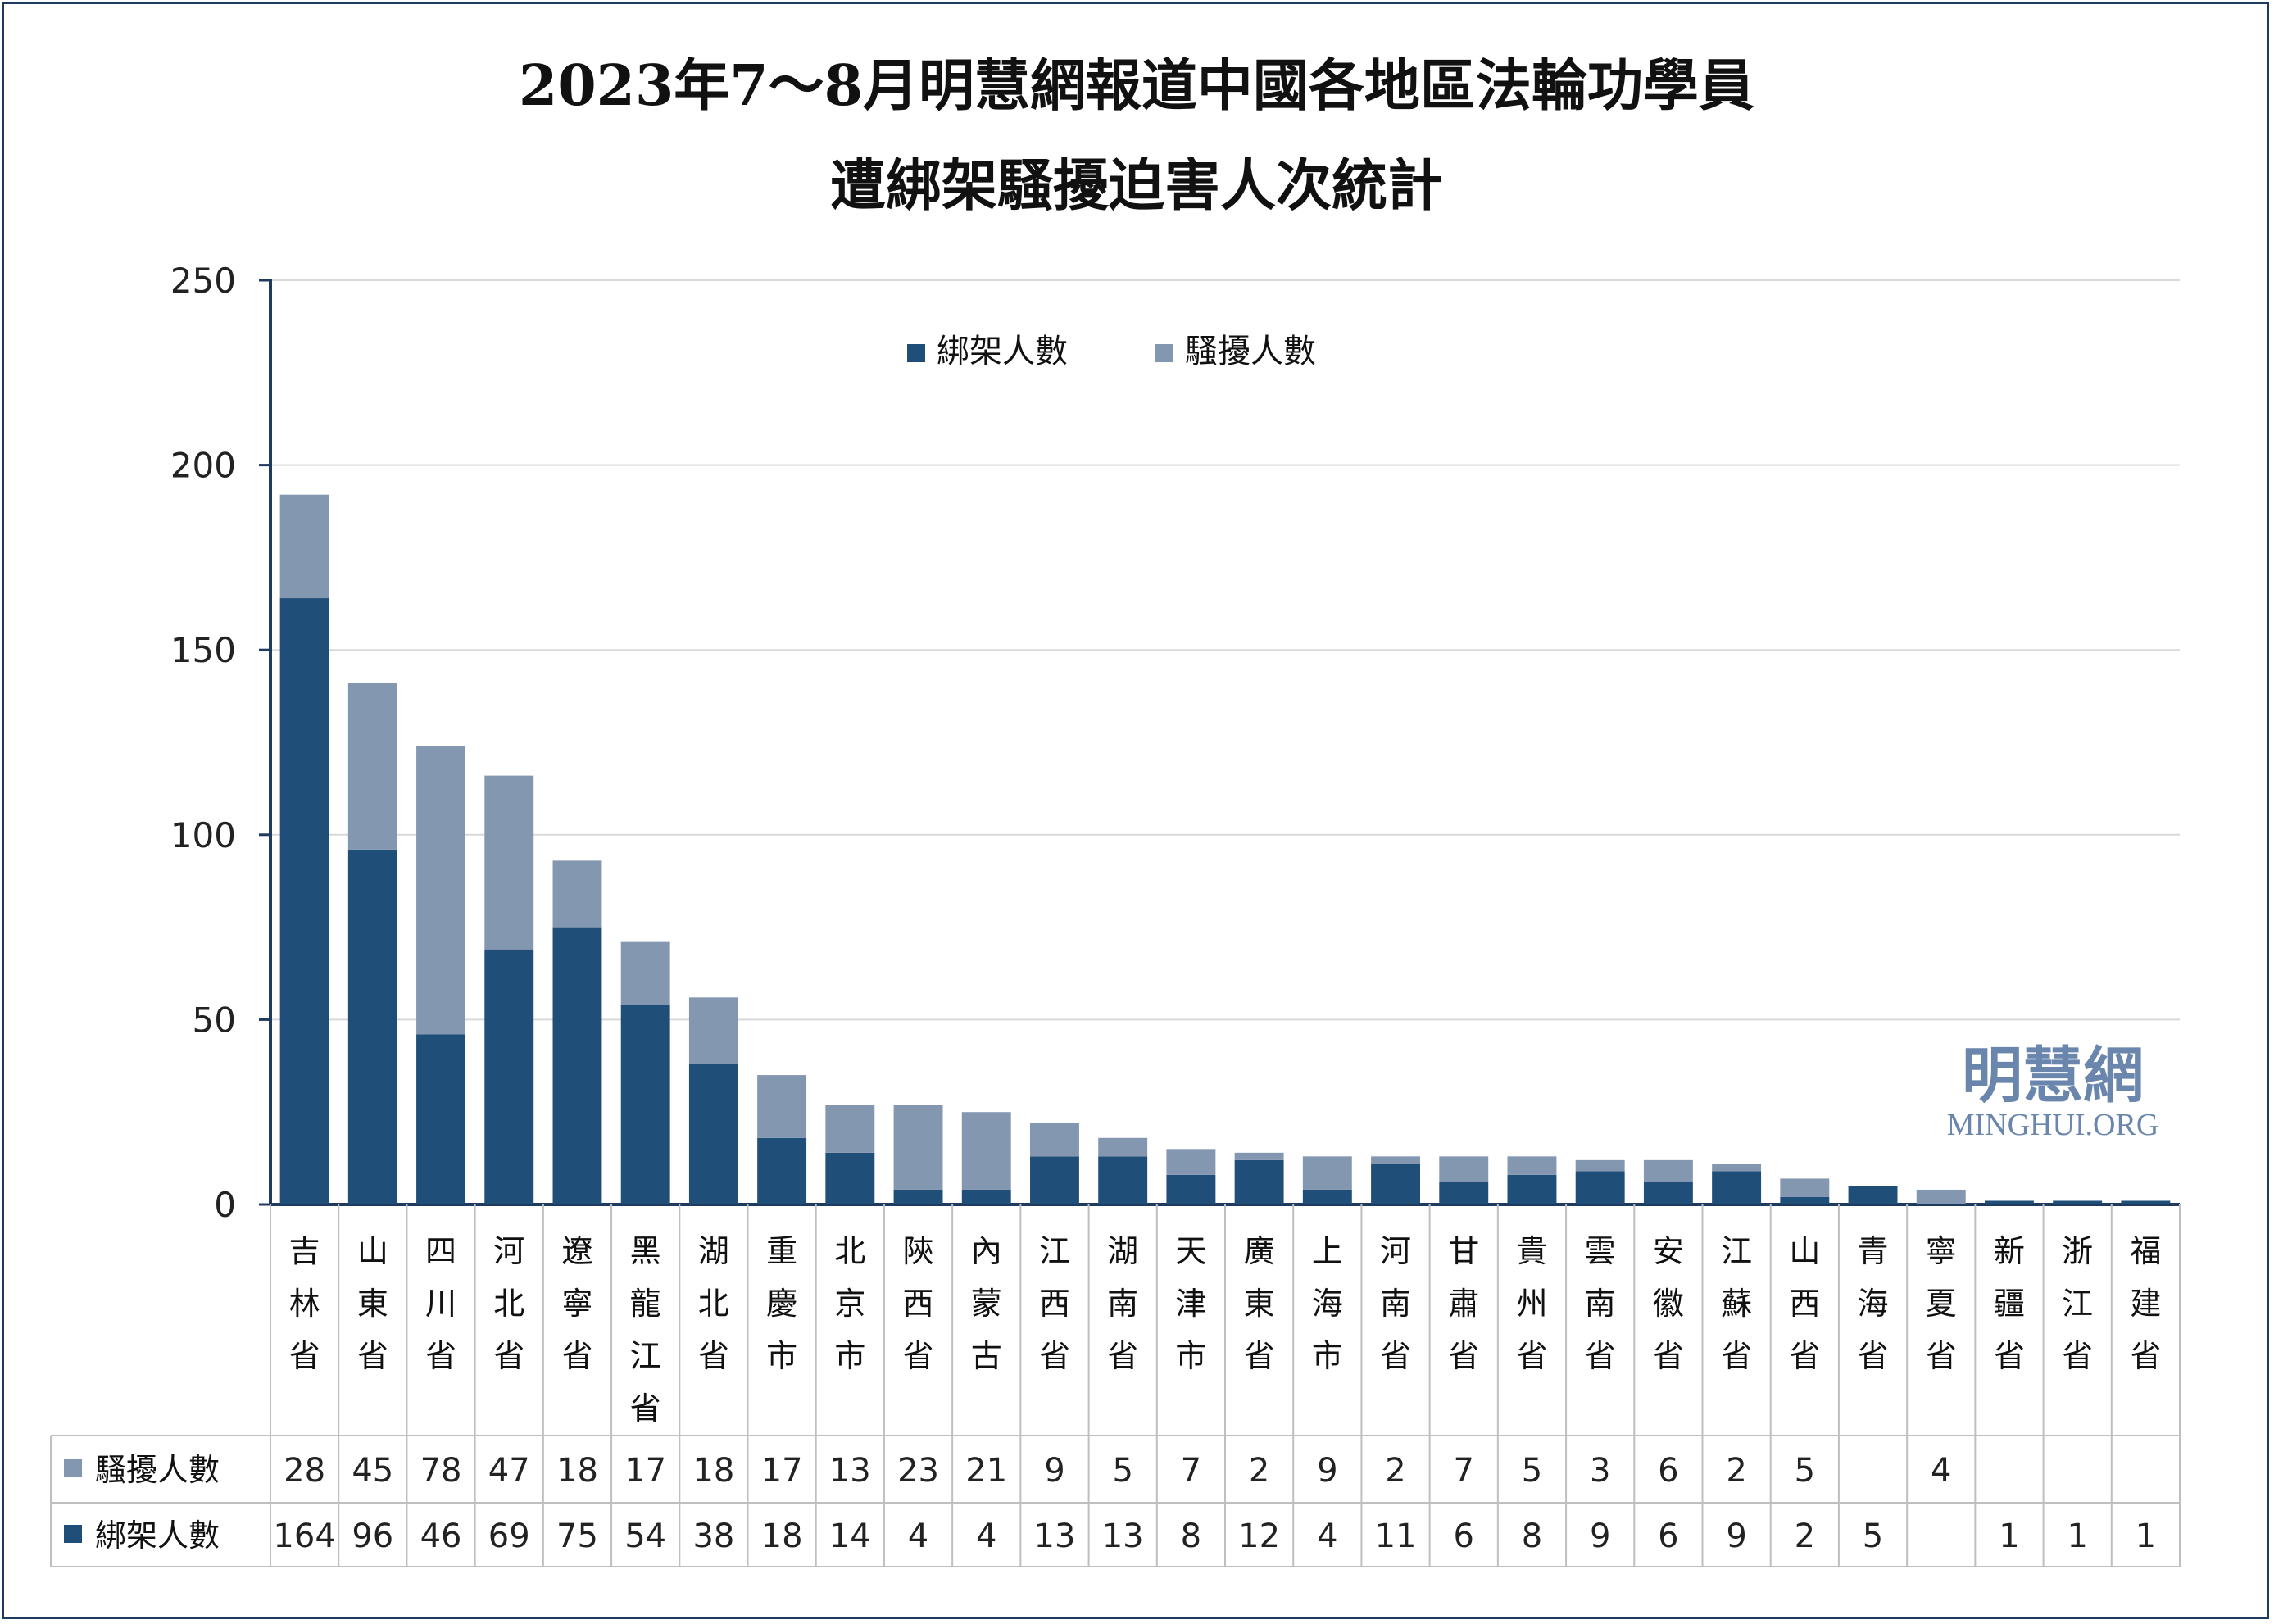  What do you see at coordinates (986, 1471) in the screenshot?
I see `table-cell-value: 21` at bounding box center [986, 1471].